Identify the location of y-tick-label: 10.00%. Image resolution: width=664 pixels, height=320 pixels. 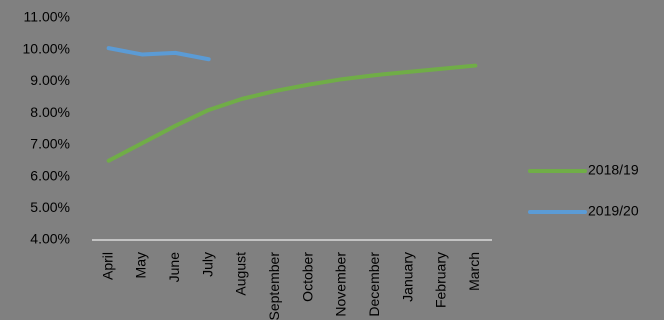
(46, 48).